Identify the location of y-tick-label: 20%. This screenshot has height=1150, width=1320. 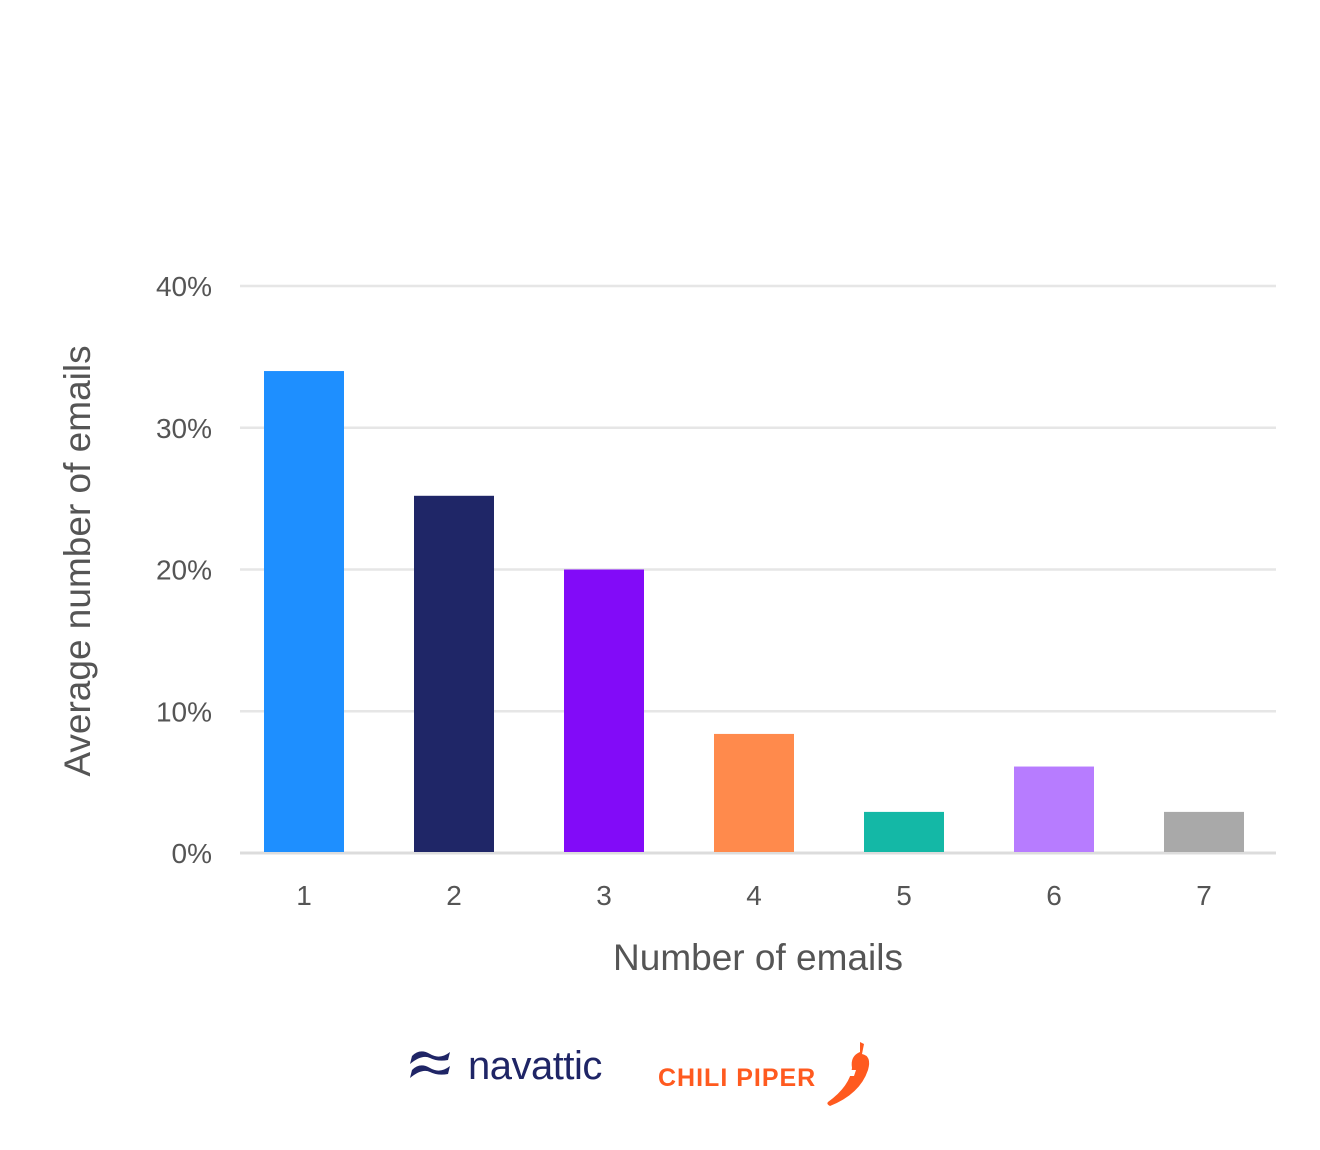
(184, 570).